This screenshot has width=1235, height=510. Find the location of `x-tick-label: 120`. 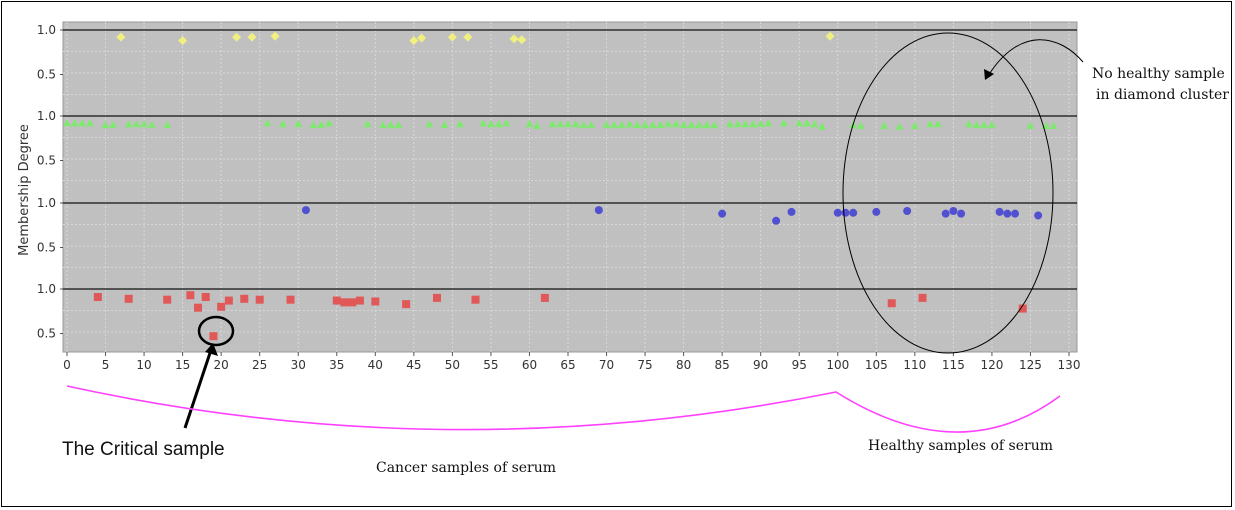

x-tick-label: 120 is located at coordinates (991, 365).